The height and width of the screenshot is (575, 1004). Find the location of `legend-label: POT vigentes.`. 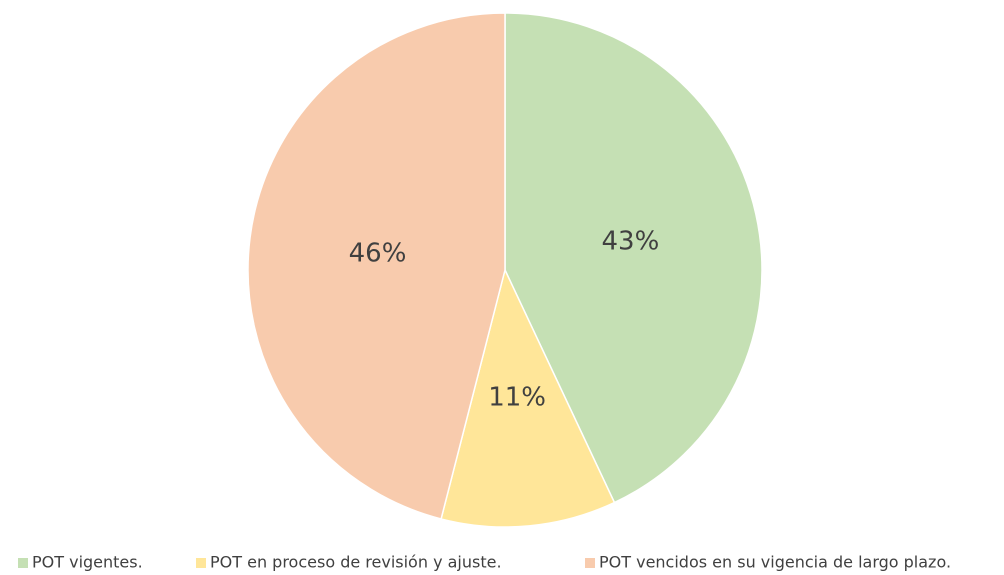

legend-label: POT vigentes. is located at coordinates (87, 562).